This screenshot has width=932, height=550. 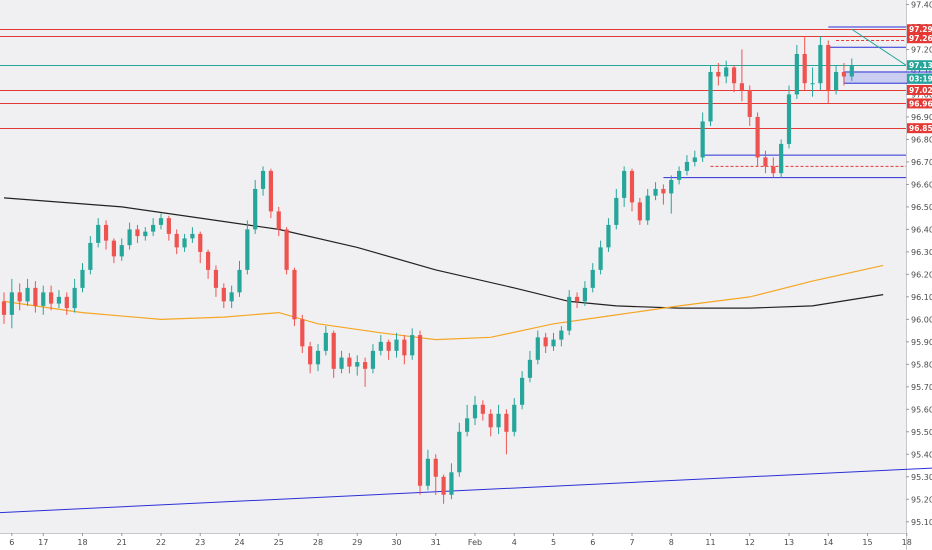 What do you see at coordinates (466, 490) in the screenshot?
I see `support-trendline` at bounding box center [466, 490].